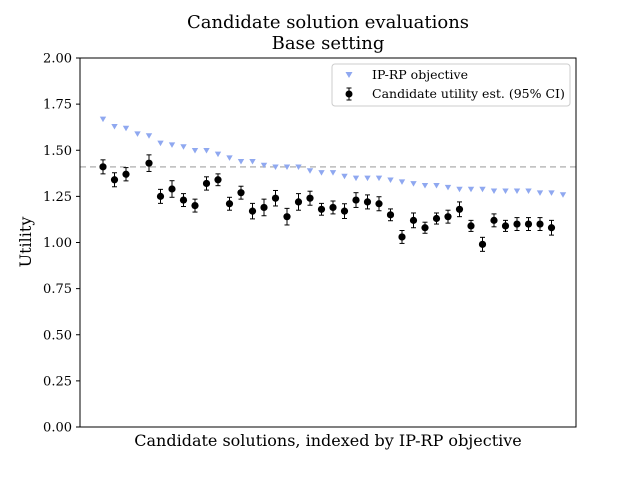 The height and width of the screenshot is (480, 640). What do you see at coordinates (328, 22) in the screenshot?
I see `chart-title: Candidate solution evaluations` at bounding box center [328, 22].